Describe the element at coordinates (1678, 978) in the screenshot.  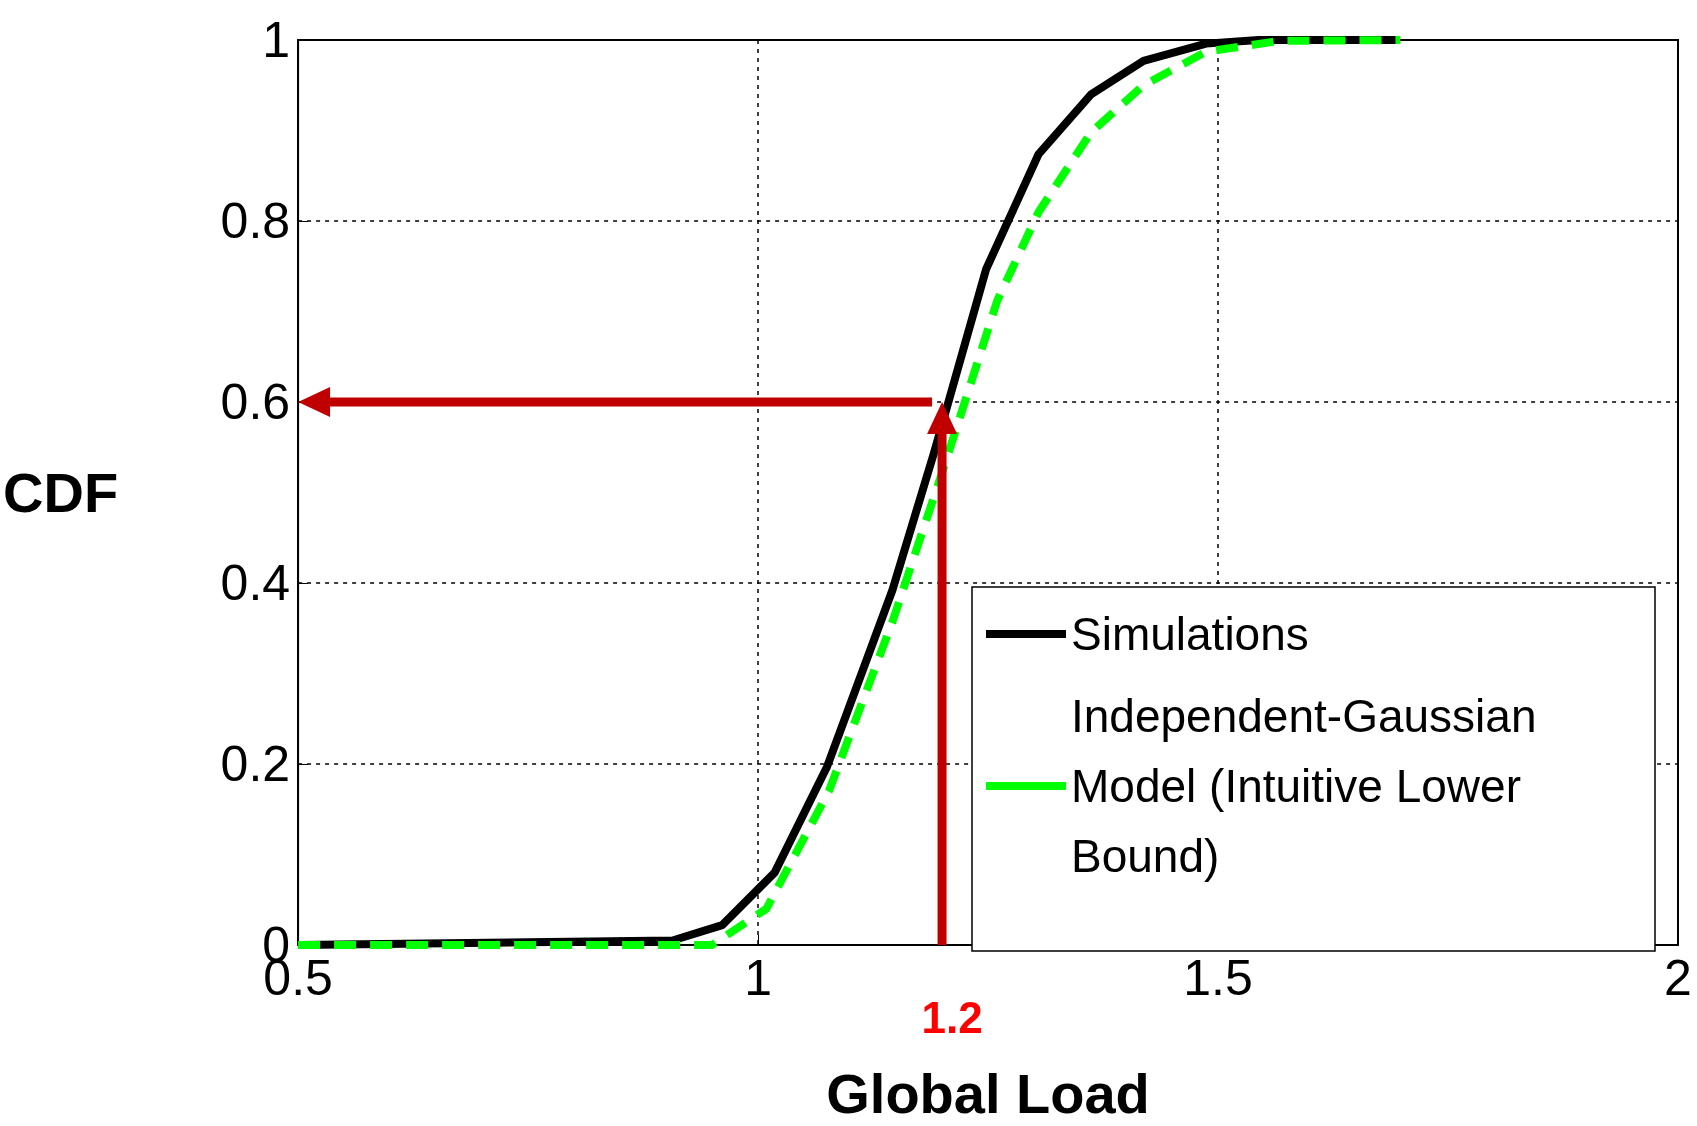
I see `x-tick-label: 2` at that location.